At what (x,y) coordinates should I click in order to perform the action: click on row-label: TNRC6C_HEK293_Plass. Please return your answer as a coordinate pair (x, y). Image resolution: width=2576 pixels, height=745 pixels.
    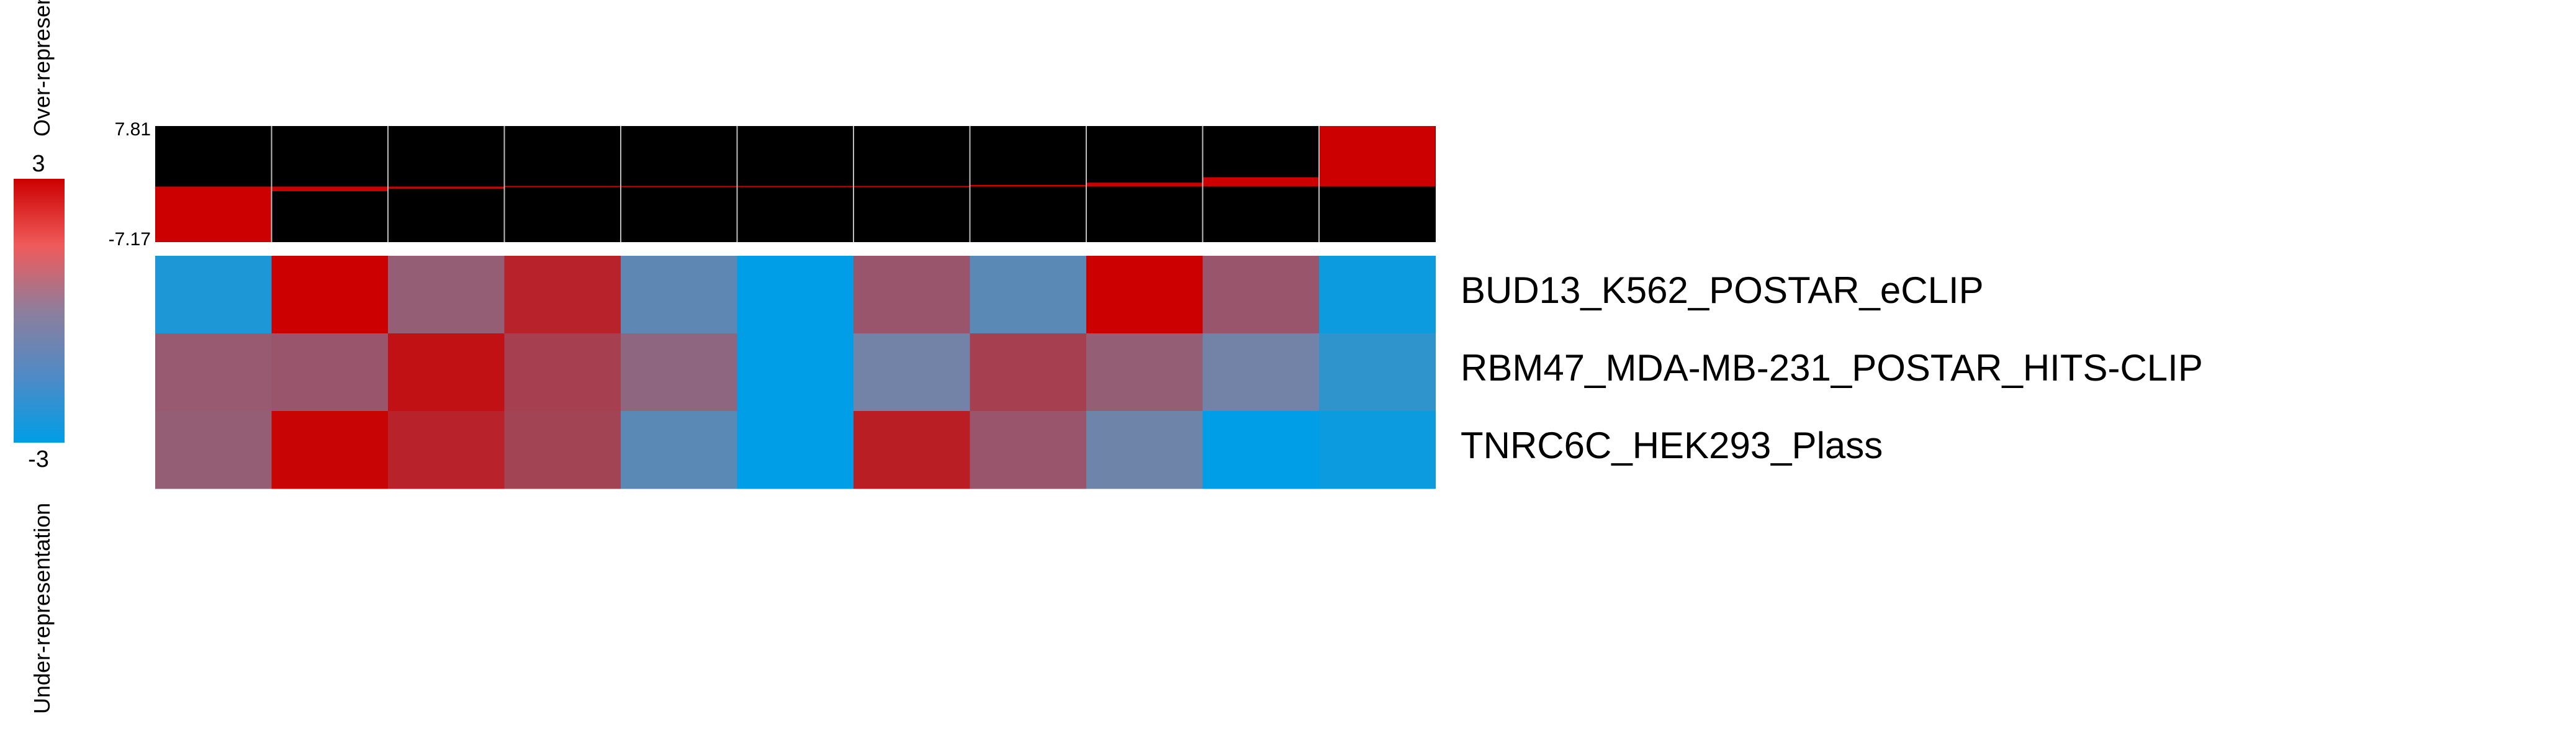
    Looking at the image, I should click on (1672, 445).